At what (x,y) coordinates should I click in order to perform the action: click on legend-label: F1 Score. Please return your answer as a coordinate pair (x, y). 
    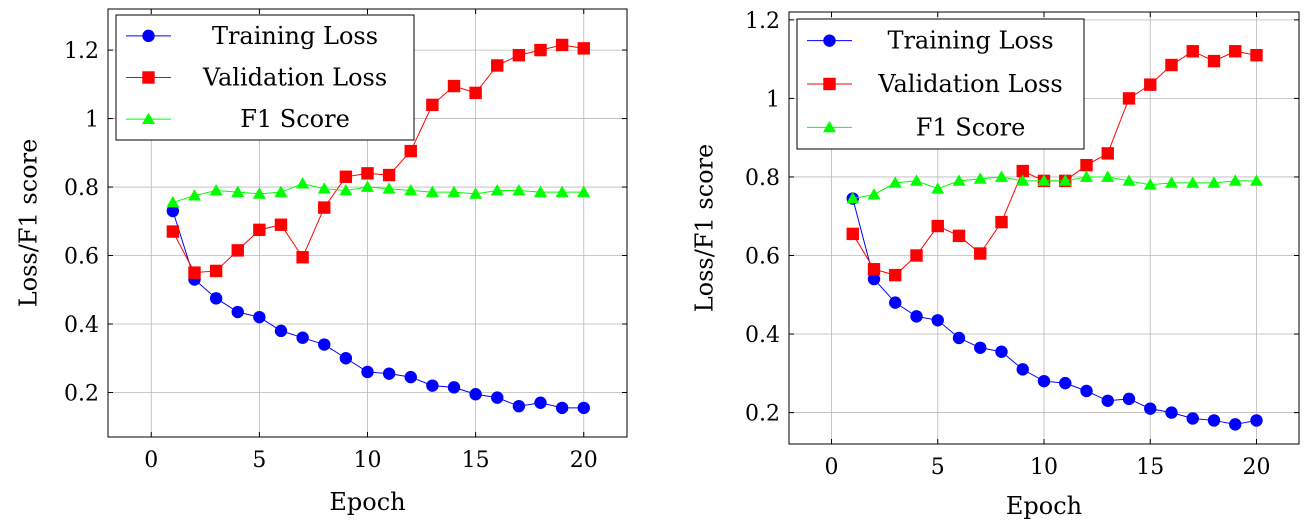
    Looking at the image, I should click on (295, 119).